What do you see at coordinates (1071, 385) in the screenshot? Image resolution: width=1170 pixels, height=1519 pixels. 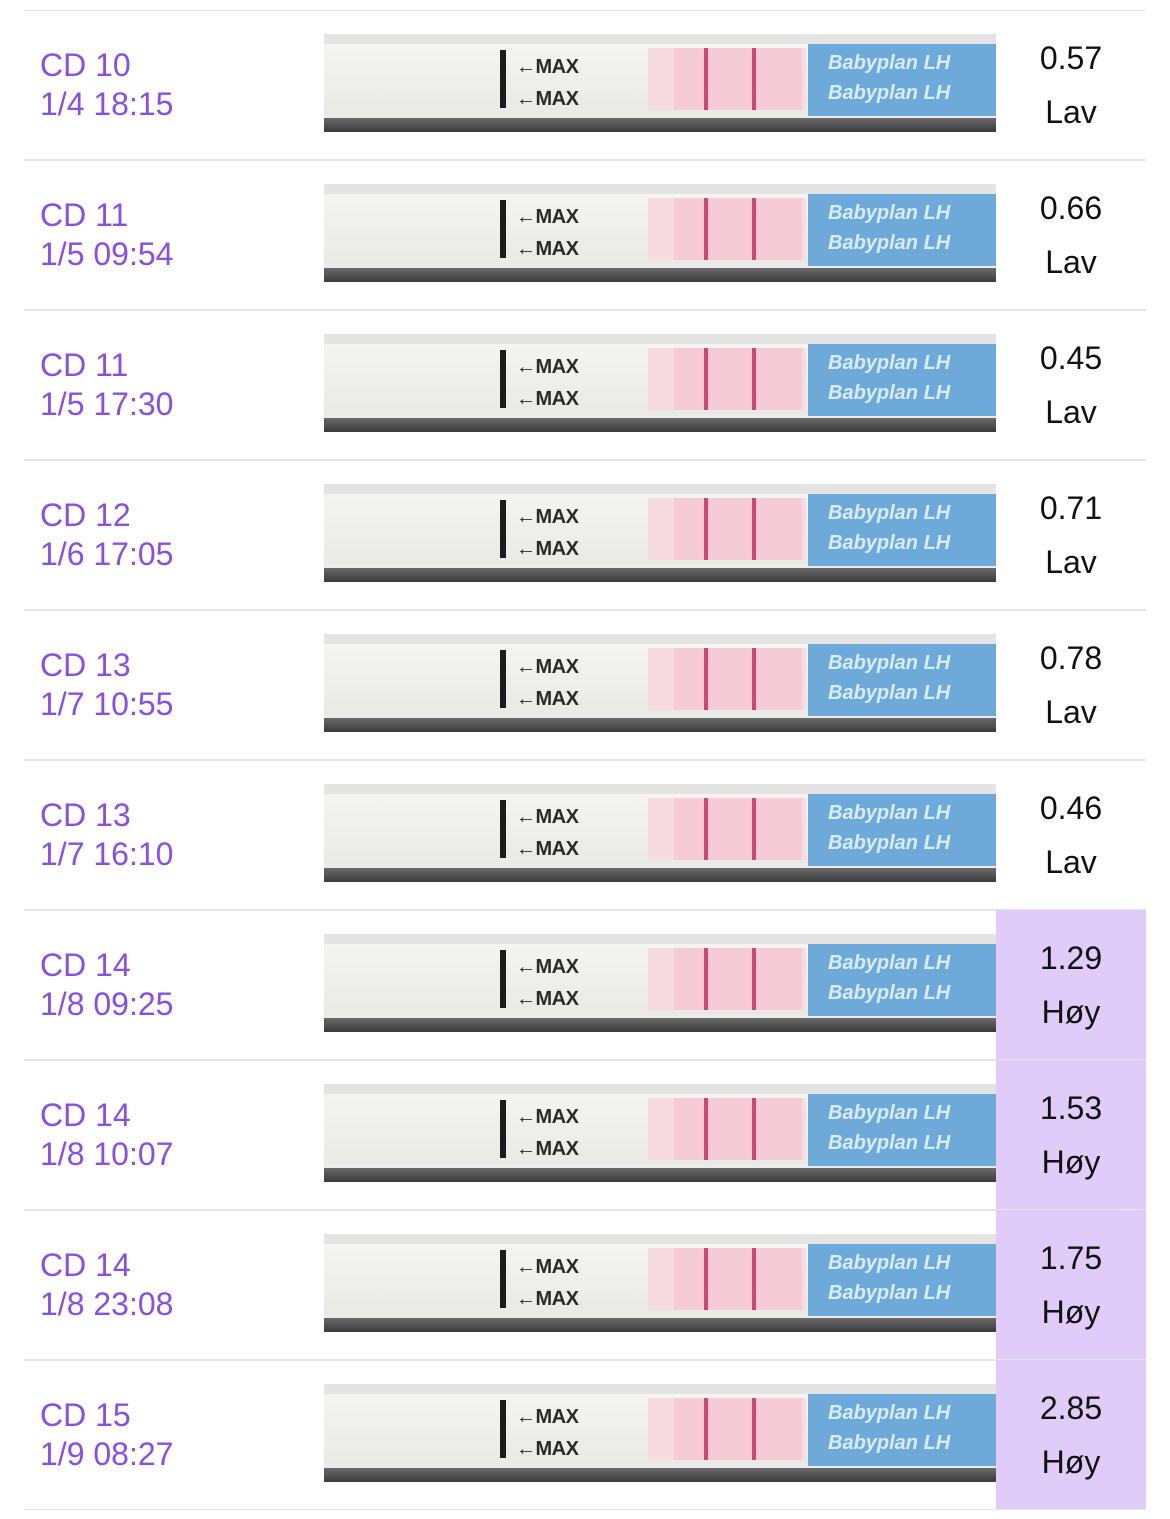 I see `lh-result-cell: 0.45 Lav` at bounding box center [1071, 385].